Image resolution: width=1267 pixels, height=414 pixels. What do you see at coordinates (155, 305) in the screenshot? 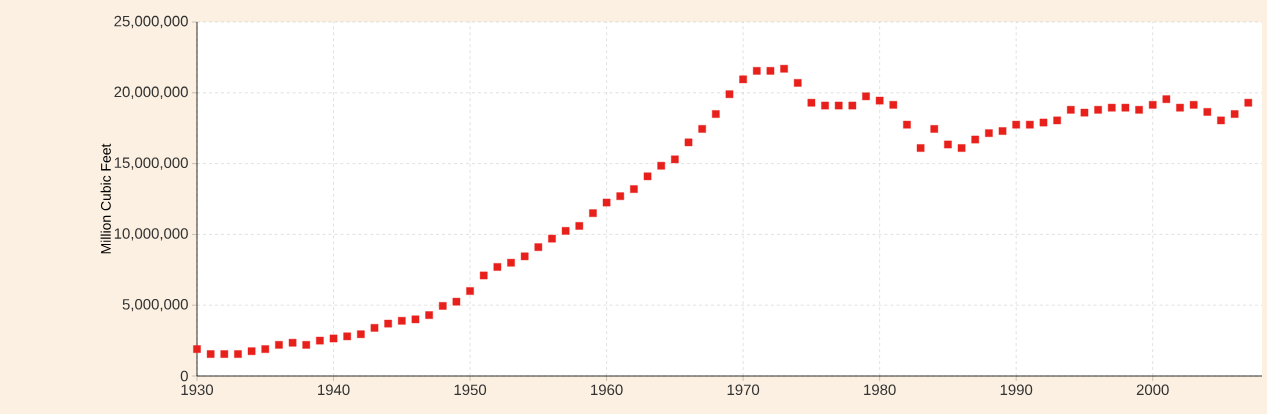
I see `y-tick-label: 5,000,000` at bounding box center [155, 305].